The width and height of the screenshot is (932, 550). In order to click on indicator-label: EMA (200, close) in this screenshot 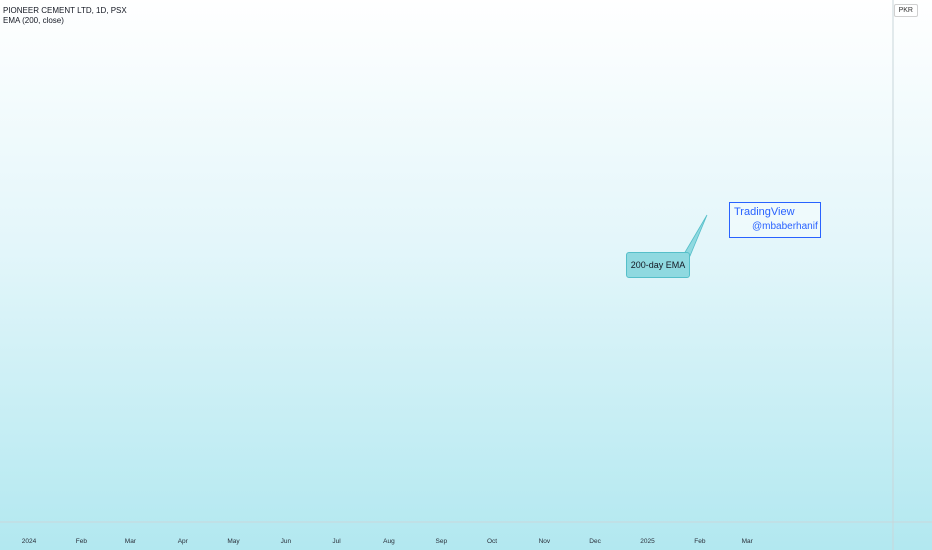, I will do `click(33, 20)`.